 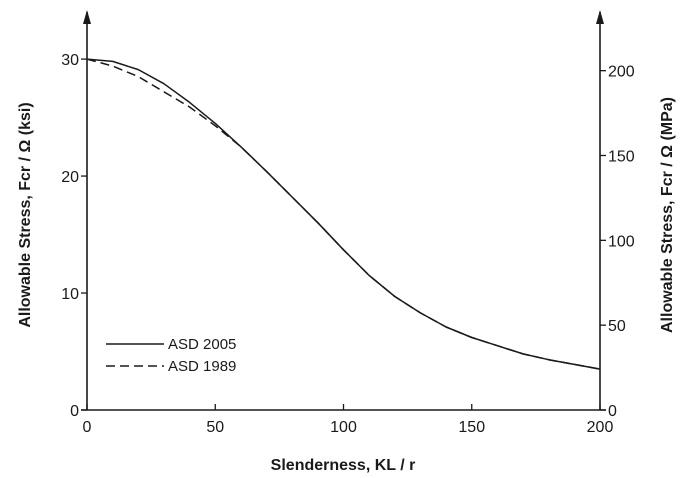 What do you see at coordinates (617, 326) in the screenshot?
I see `y-right-tick-label: 50` at bounding box center [617, 326].